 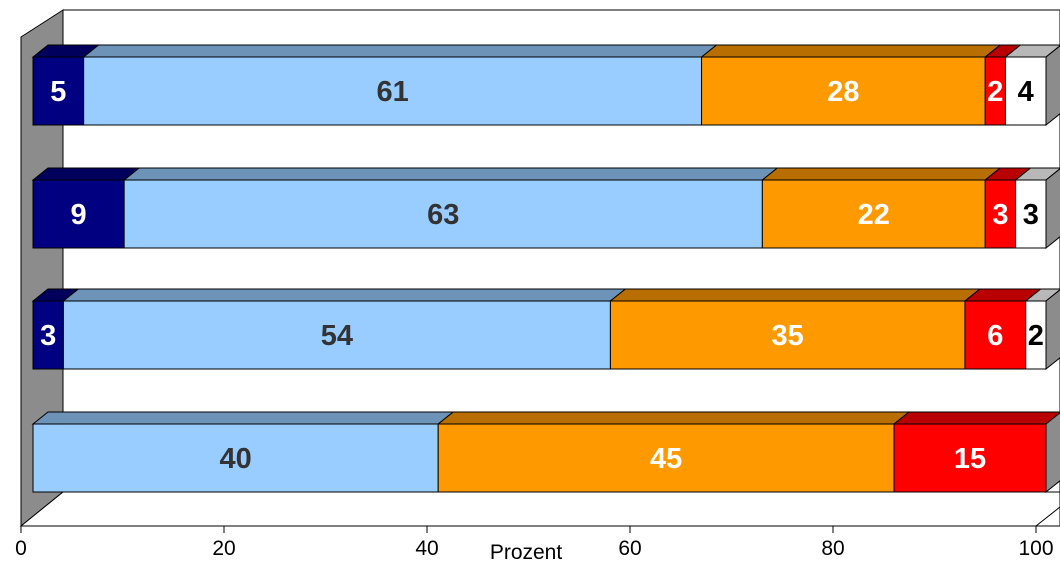 I want to click on bar-value-label: 9, so click(x=79, y=215).